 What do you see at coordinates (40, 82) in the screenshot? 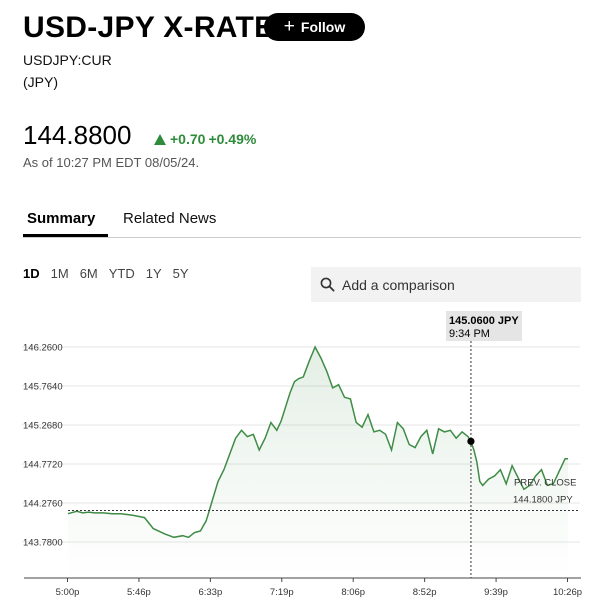
I see `currency-label: (JPY)` at bounding box center [40, 82].